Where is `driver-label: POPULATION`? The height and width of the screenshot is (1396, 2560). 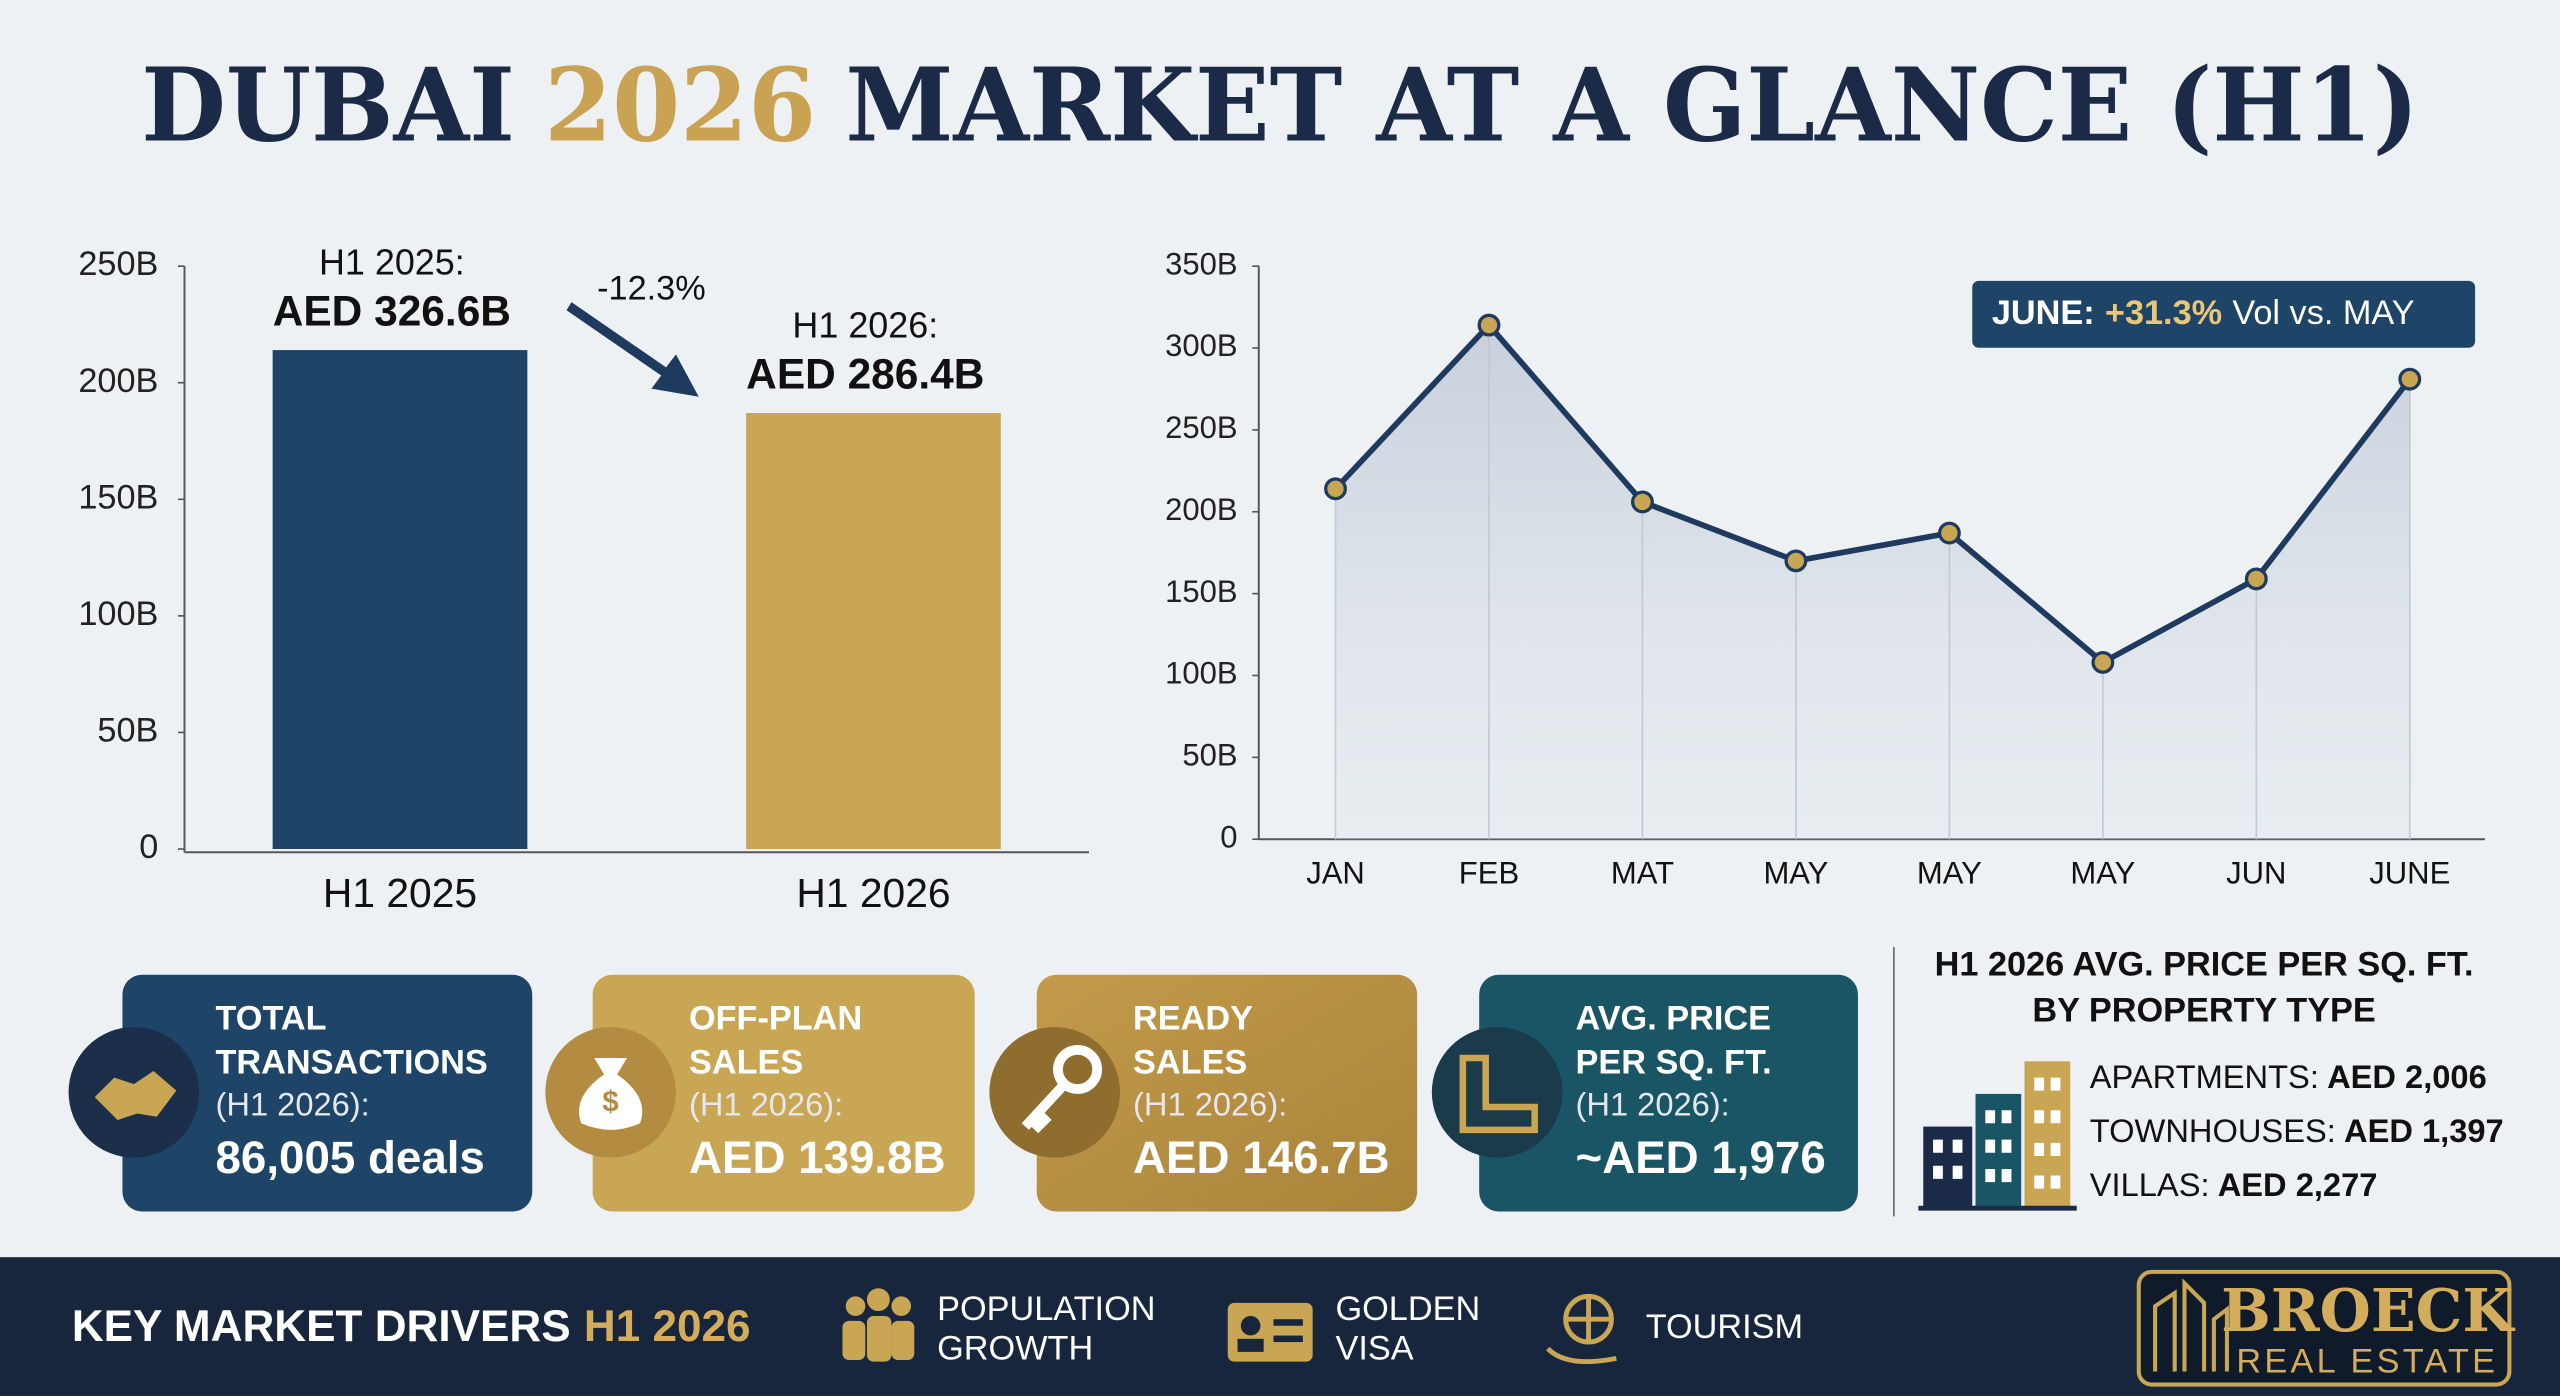 driver-label: POPULATION is located at coordinates (1046, 1309).